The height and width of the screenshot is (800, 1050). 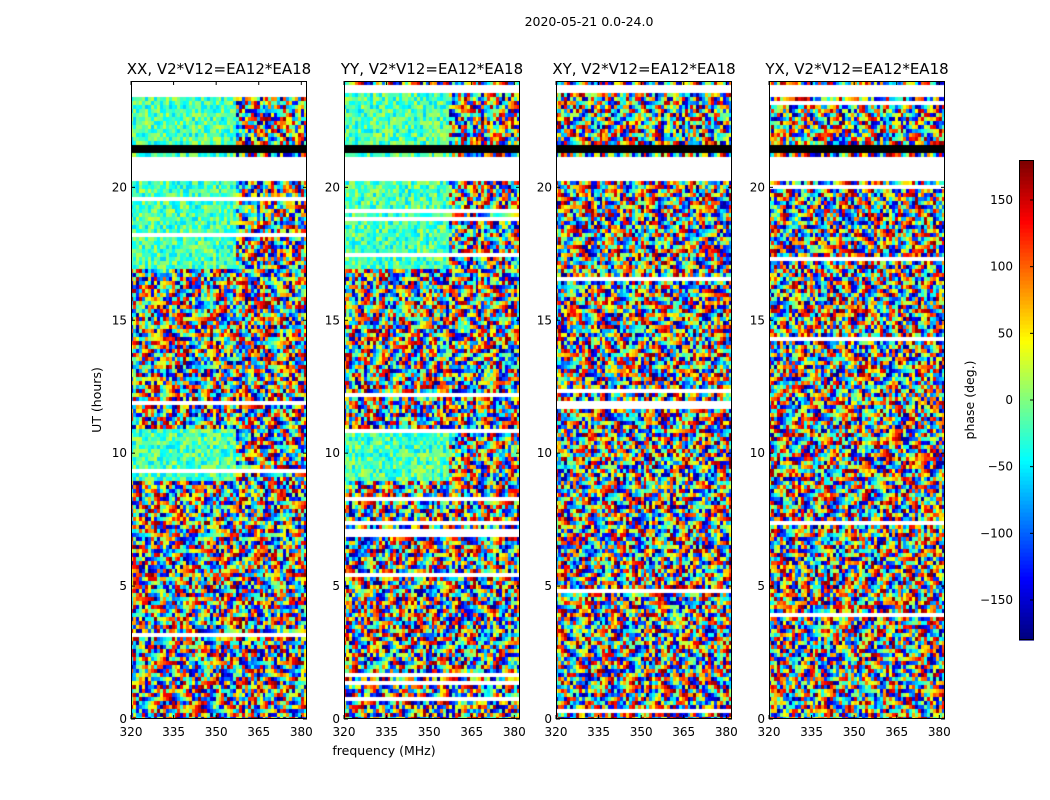 I want to click on x-axis-label: frequency (MHz), so click(x=383, y=750).